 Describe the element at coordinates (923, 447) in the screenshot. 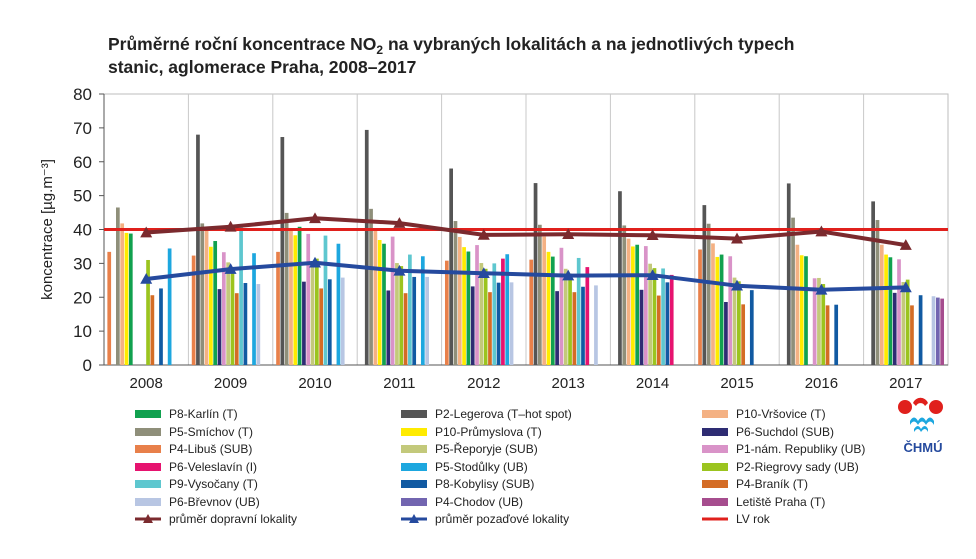

I see `chmu-logo-text: ČHMÚ` at that location.